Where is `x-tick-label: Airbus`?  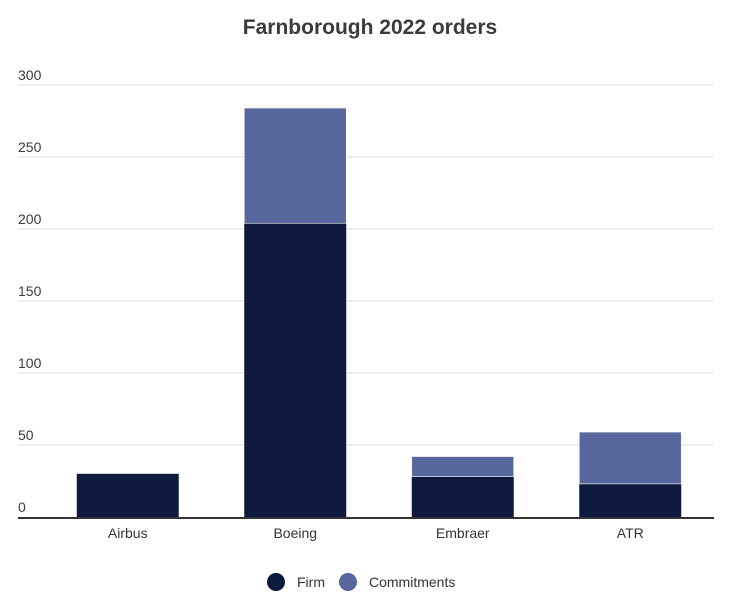
x-tick-label: Airbus is located at coordinates (128, 533).